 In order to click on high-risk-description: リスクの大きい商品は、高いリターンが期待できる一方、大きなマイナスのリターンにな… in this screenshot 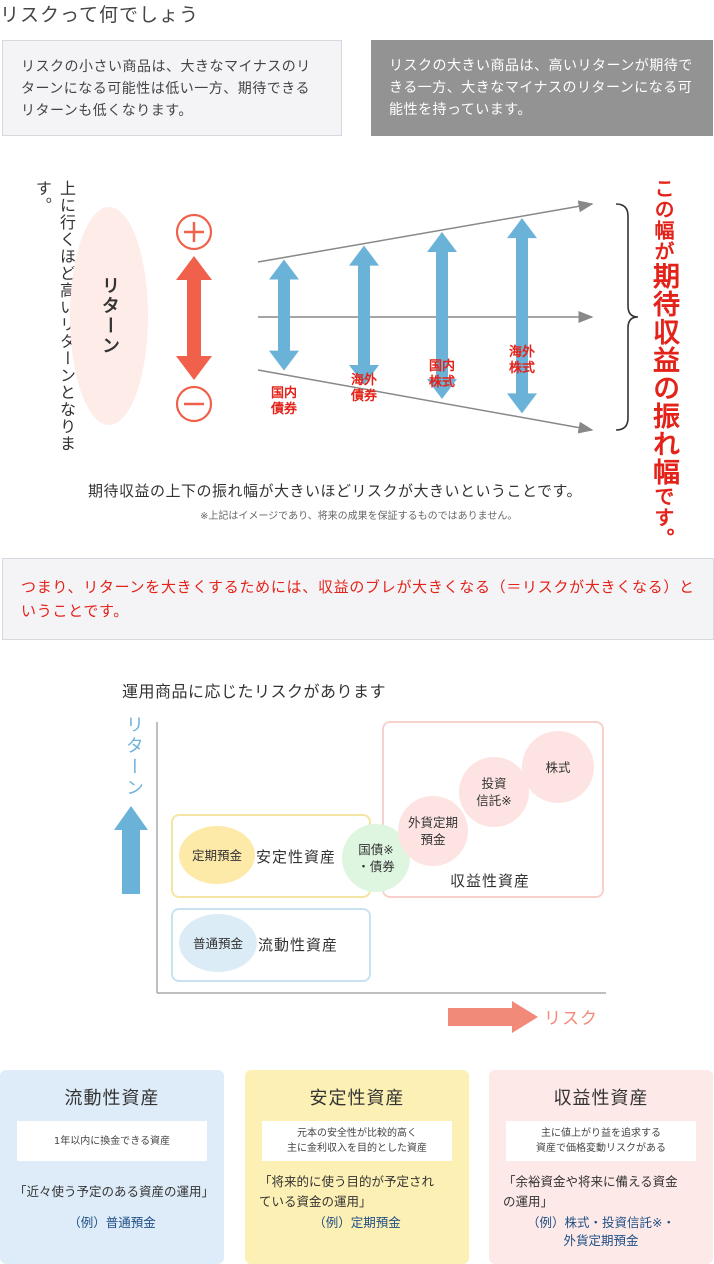, I will do `click(542, 88)`.